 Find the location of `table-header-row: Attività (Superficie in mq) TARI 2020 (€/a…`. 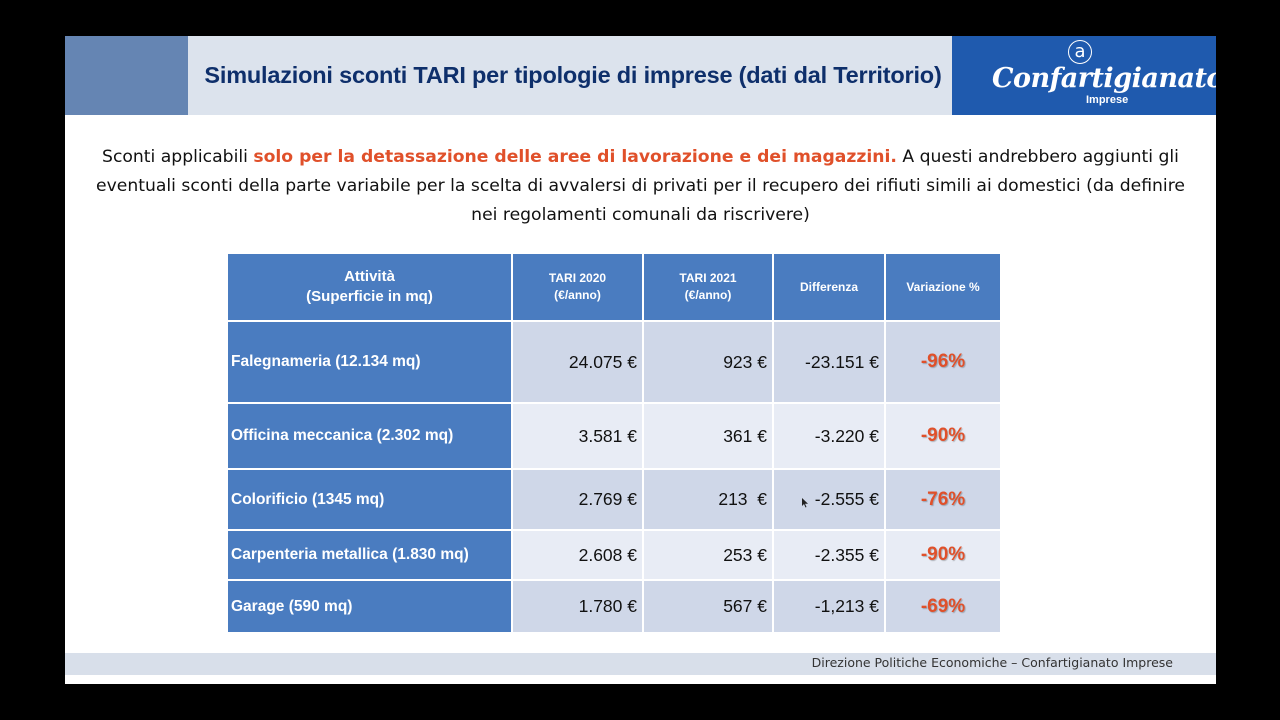

table-header-row: Attività (Superficie in mq) TARI 2020 (€/a… is located at coordinates (614, 287).